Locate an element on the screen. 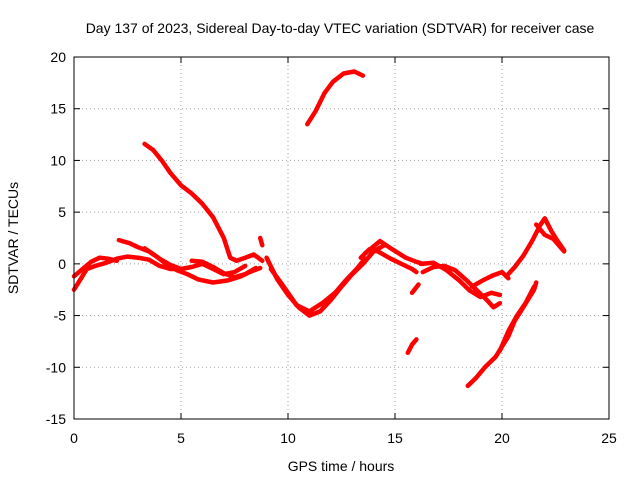 Image resolution: width=640 pixels, height=480 pixels. y-tick-label: -10 is located at coordinates (56, 367).